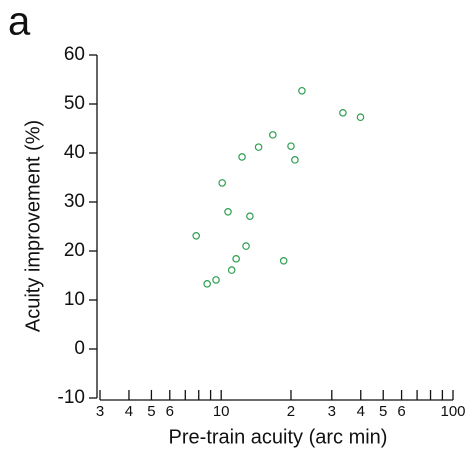  What do you see at coordinates (221, 411) in the screenshot?
I see `x-tick-label: 10` at bounding box center [221, 411].